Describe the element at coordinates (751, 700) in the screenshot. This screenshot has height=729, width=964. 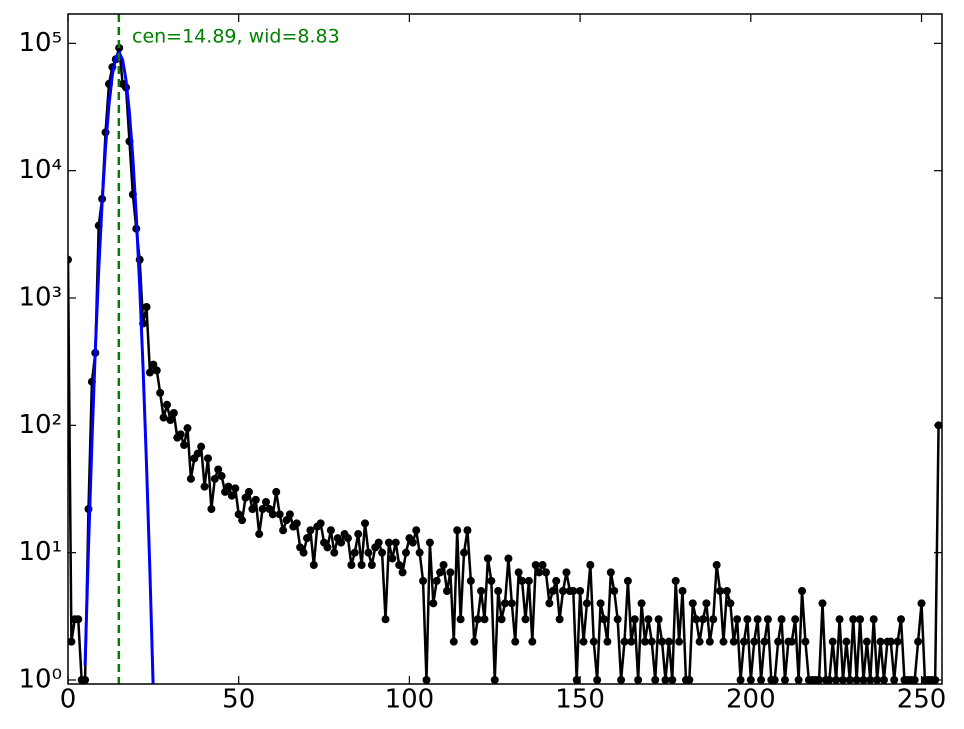
I see `x-tick-label: 200` at that location.